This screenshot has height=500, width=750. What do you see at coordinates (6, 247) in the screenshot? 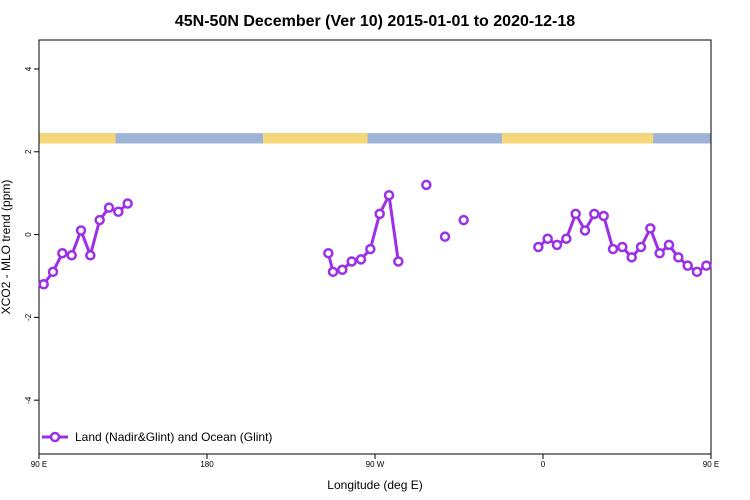
I see `y-axis-label: XCO2 - MLO trend (ppm)` at bounding box center [6, 247].